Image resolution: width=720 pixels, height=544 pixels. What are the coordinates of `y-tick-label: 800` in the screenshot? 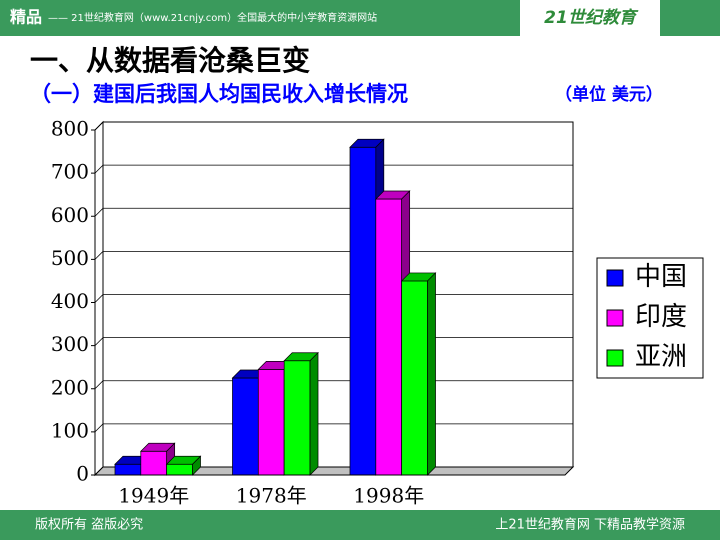 It's located at (70, 129).